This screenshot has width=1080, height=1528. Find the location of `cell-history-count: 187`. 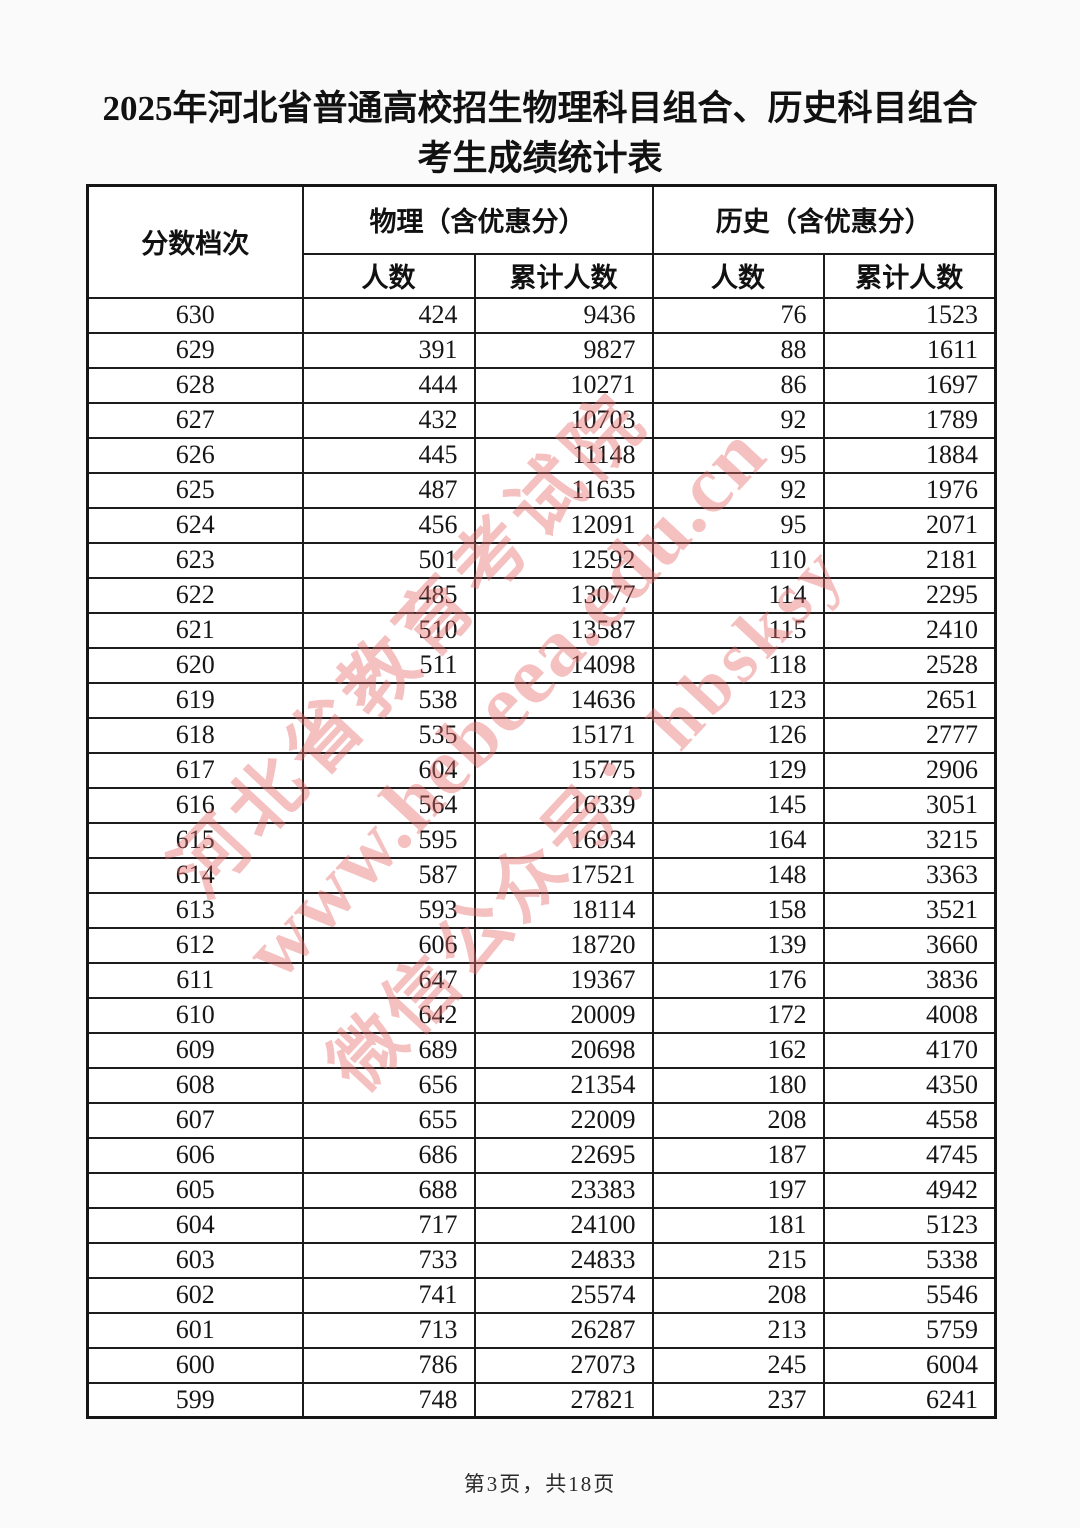

cell-history-count: 187 is located at coordinates (738, 1155).